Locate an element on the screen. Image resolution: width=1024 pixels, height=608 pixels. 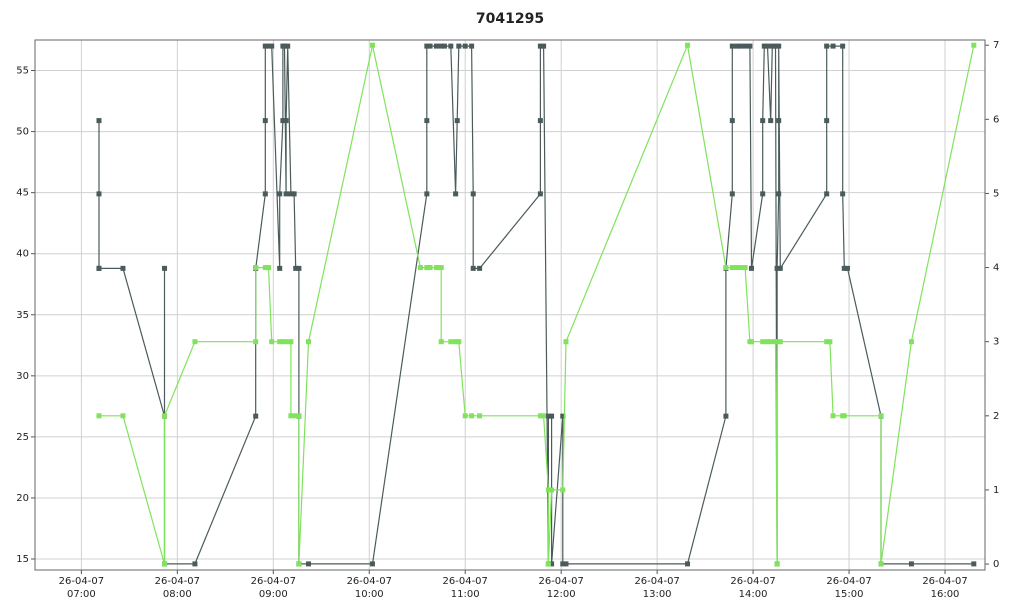
y-tick-label: 35 is located at coordinates (22, 315).